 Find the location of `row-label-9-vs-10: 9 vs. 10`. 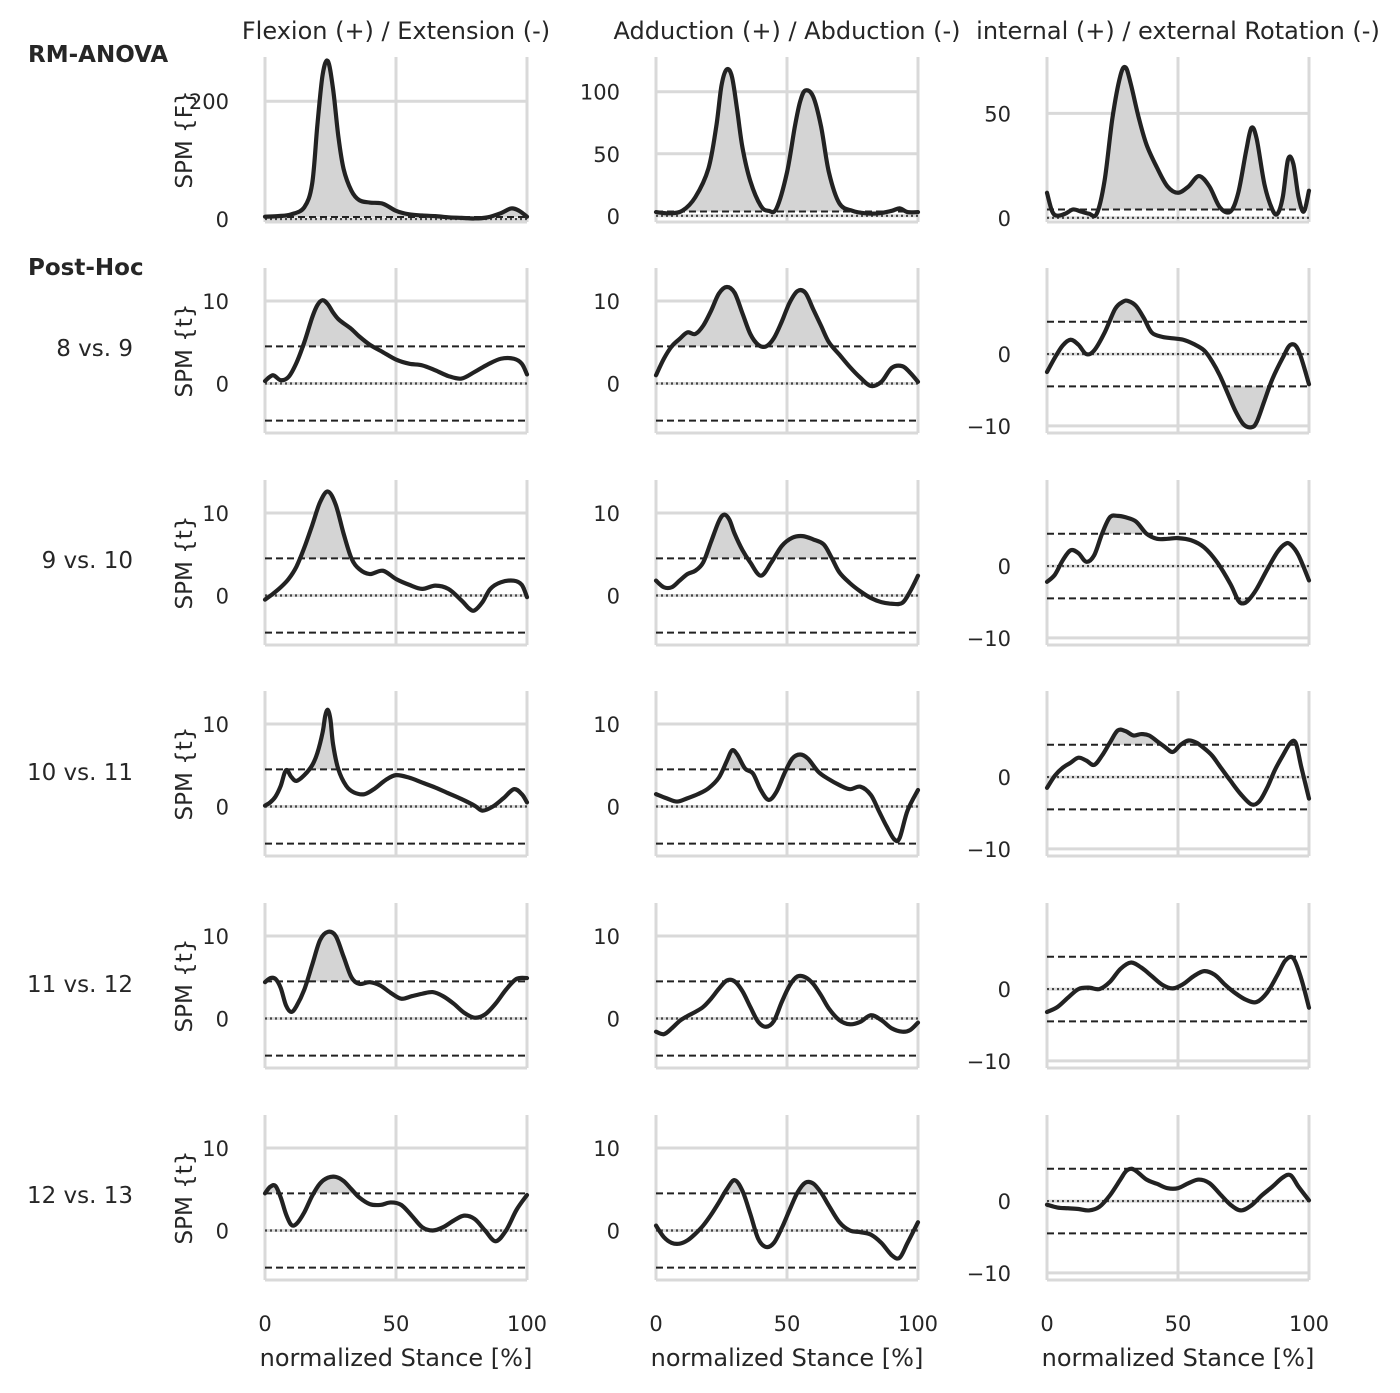

row-label-9-vs-10: 9 vs. 10 is located at coordinates (87, 561).